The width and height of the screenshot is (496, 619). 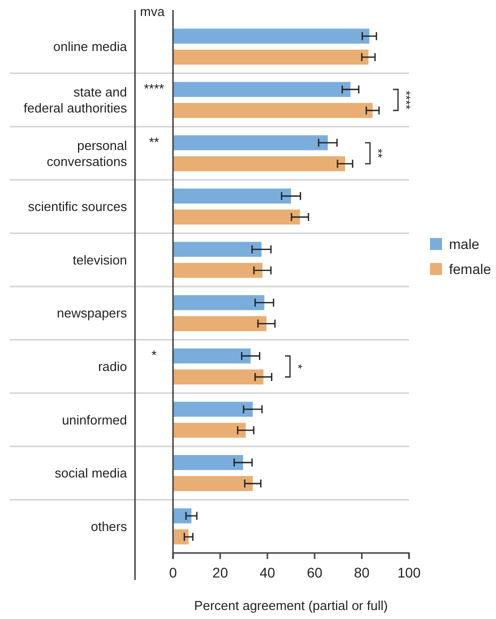 I want to click on legend-label: female, so click(x=470, y=269).